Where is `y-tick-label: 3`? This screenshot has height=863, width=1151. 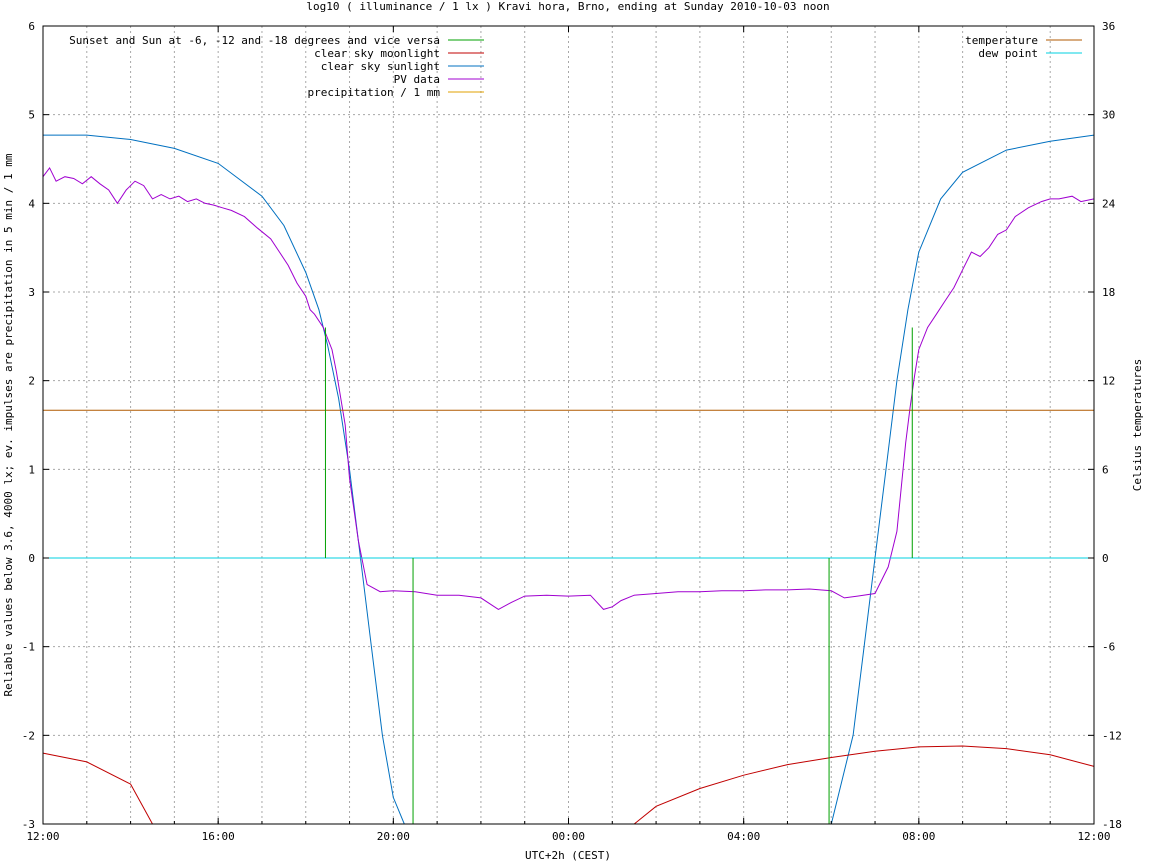 y-tick-label: 3 is located at coordinates (31, 292).